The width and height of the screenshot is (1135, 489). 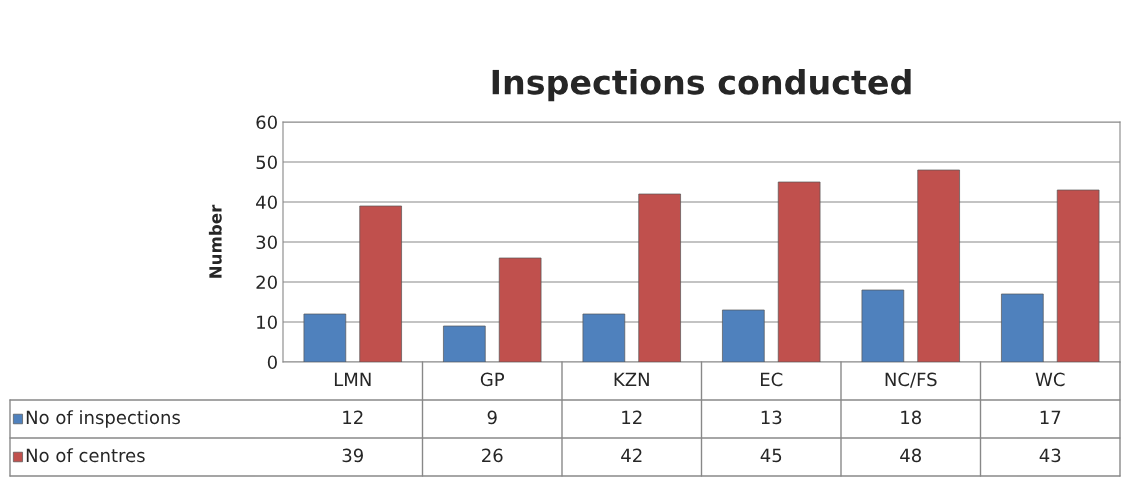 What do you see at coordinates (266, 122) in the screenshot?
I see `y-tick-label: 60` at bounding box center [266, 122].